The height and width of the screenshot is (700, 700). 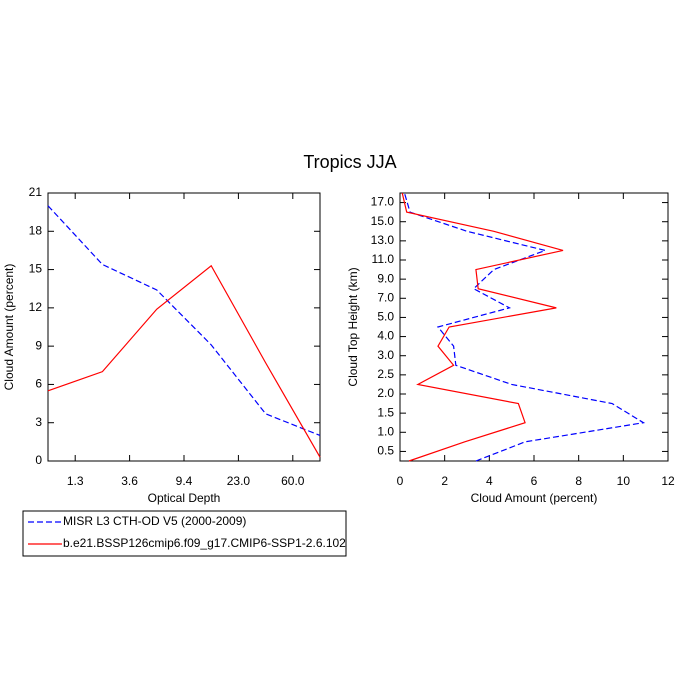 What do you see at coordinates (9, 327) in the screenshot?
I see `y-axis-label: Cloud Amount (percent)` at bounding box center [9, 327].